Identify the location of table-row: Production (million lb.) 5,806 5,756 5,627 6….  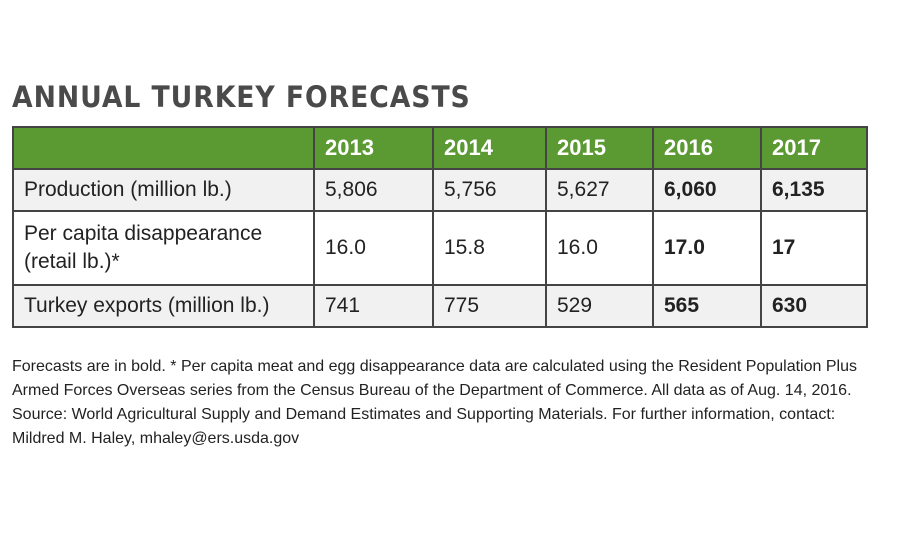
(440, 190).